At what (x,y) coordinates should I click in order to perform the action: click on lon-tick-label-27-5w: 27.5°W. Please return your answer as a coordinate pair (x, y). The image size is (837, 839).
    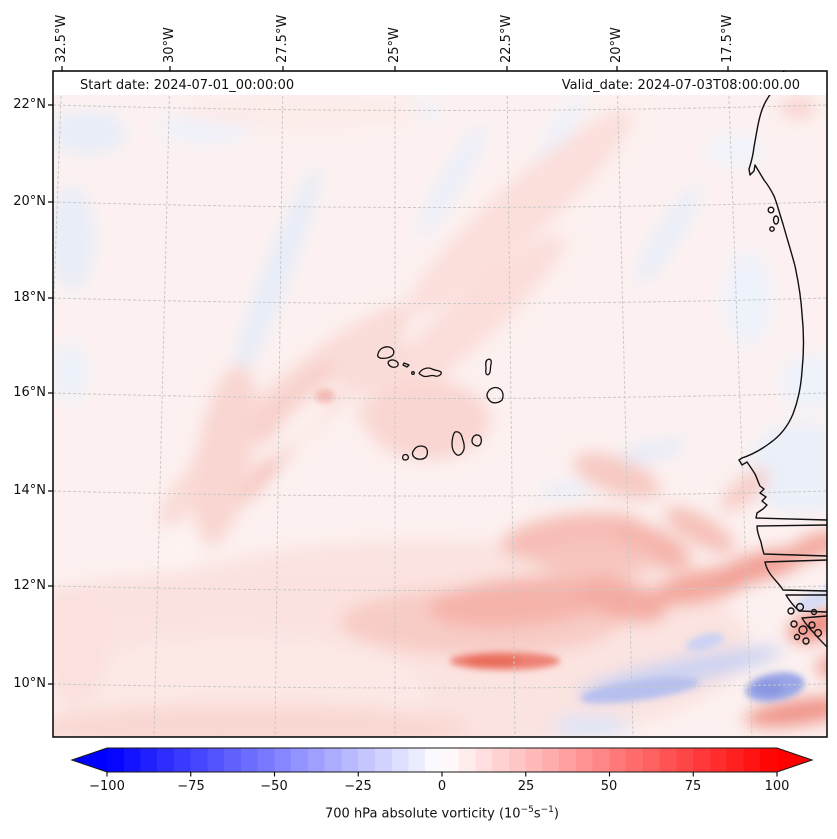
    Looking at the image, I should click on (282, 38).